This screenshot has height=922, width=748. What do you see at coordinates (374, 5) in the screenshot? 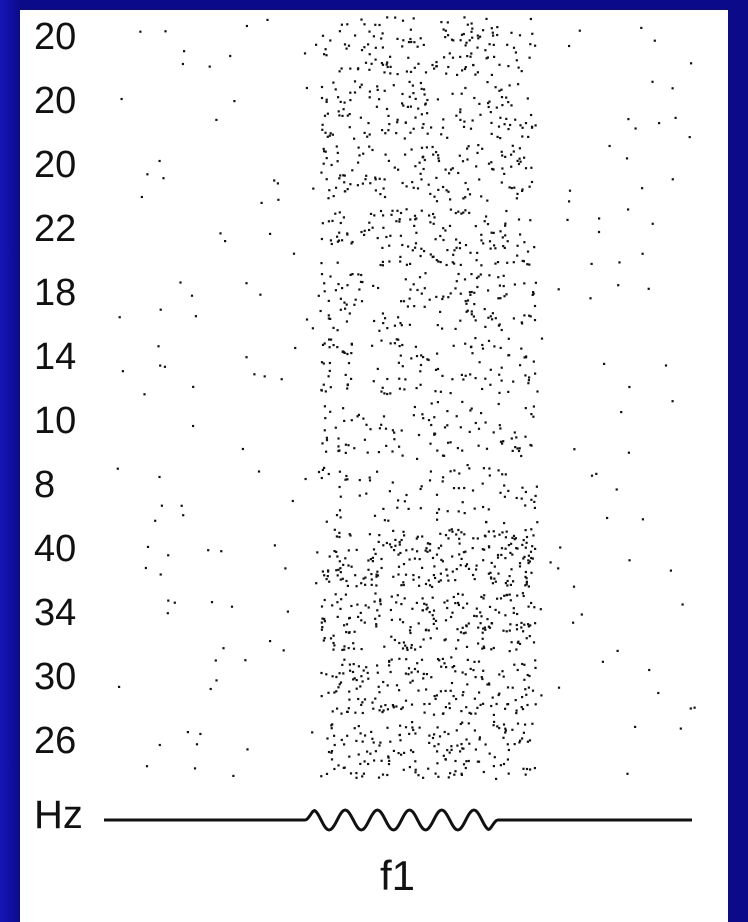
I see `top-border` at bounding box center [374, 5].